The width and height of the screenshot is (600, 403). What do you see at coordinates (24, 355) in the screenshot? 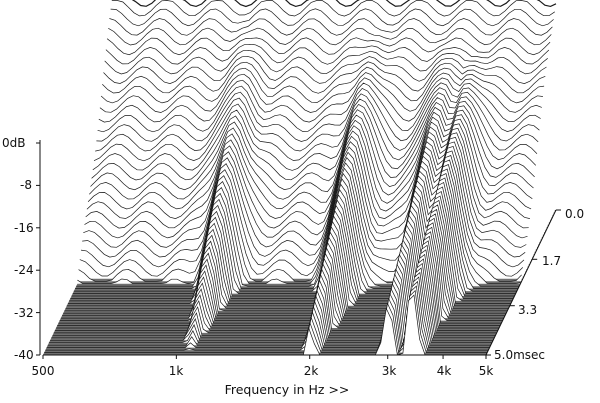
I see `y-tick-label: -40` at bounding box center [24, 355].